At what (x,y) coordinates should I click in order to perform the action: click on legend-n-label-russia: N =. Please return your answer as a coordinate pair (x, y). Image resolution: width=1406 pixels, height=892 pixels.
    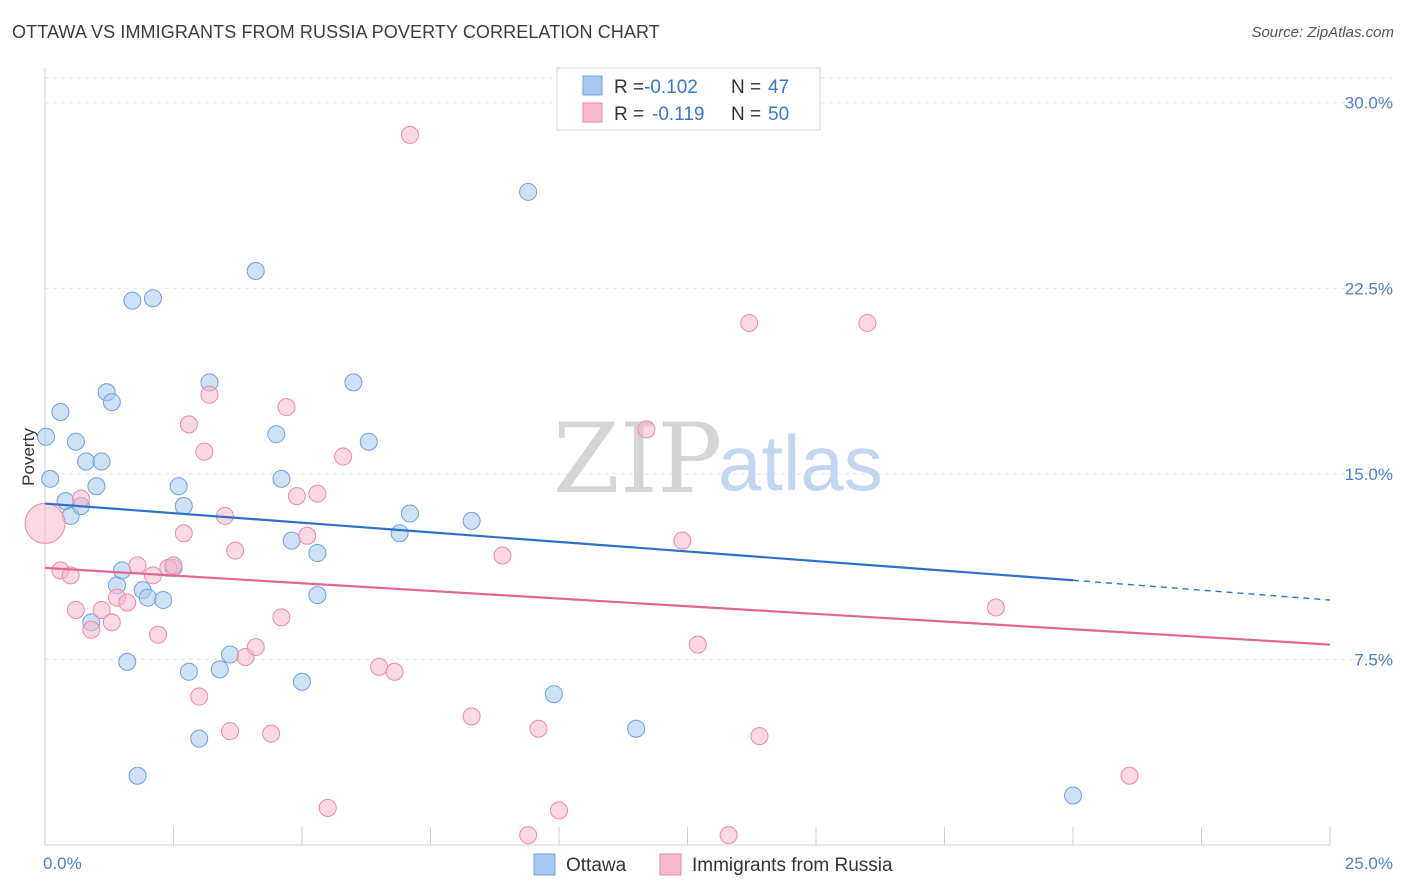
    Looking at the image, I should click on (746, 114).